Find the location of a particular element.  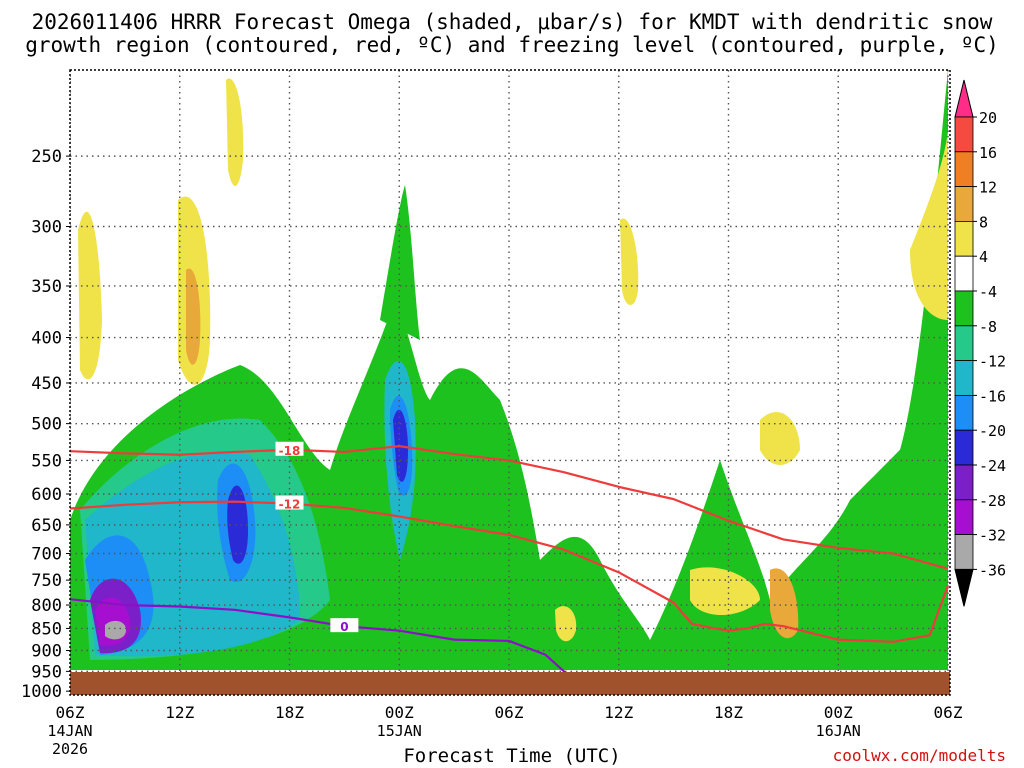

y-tick-label: 700 is located at coordinates (46, 555).